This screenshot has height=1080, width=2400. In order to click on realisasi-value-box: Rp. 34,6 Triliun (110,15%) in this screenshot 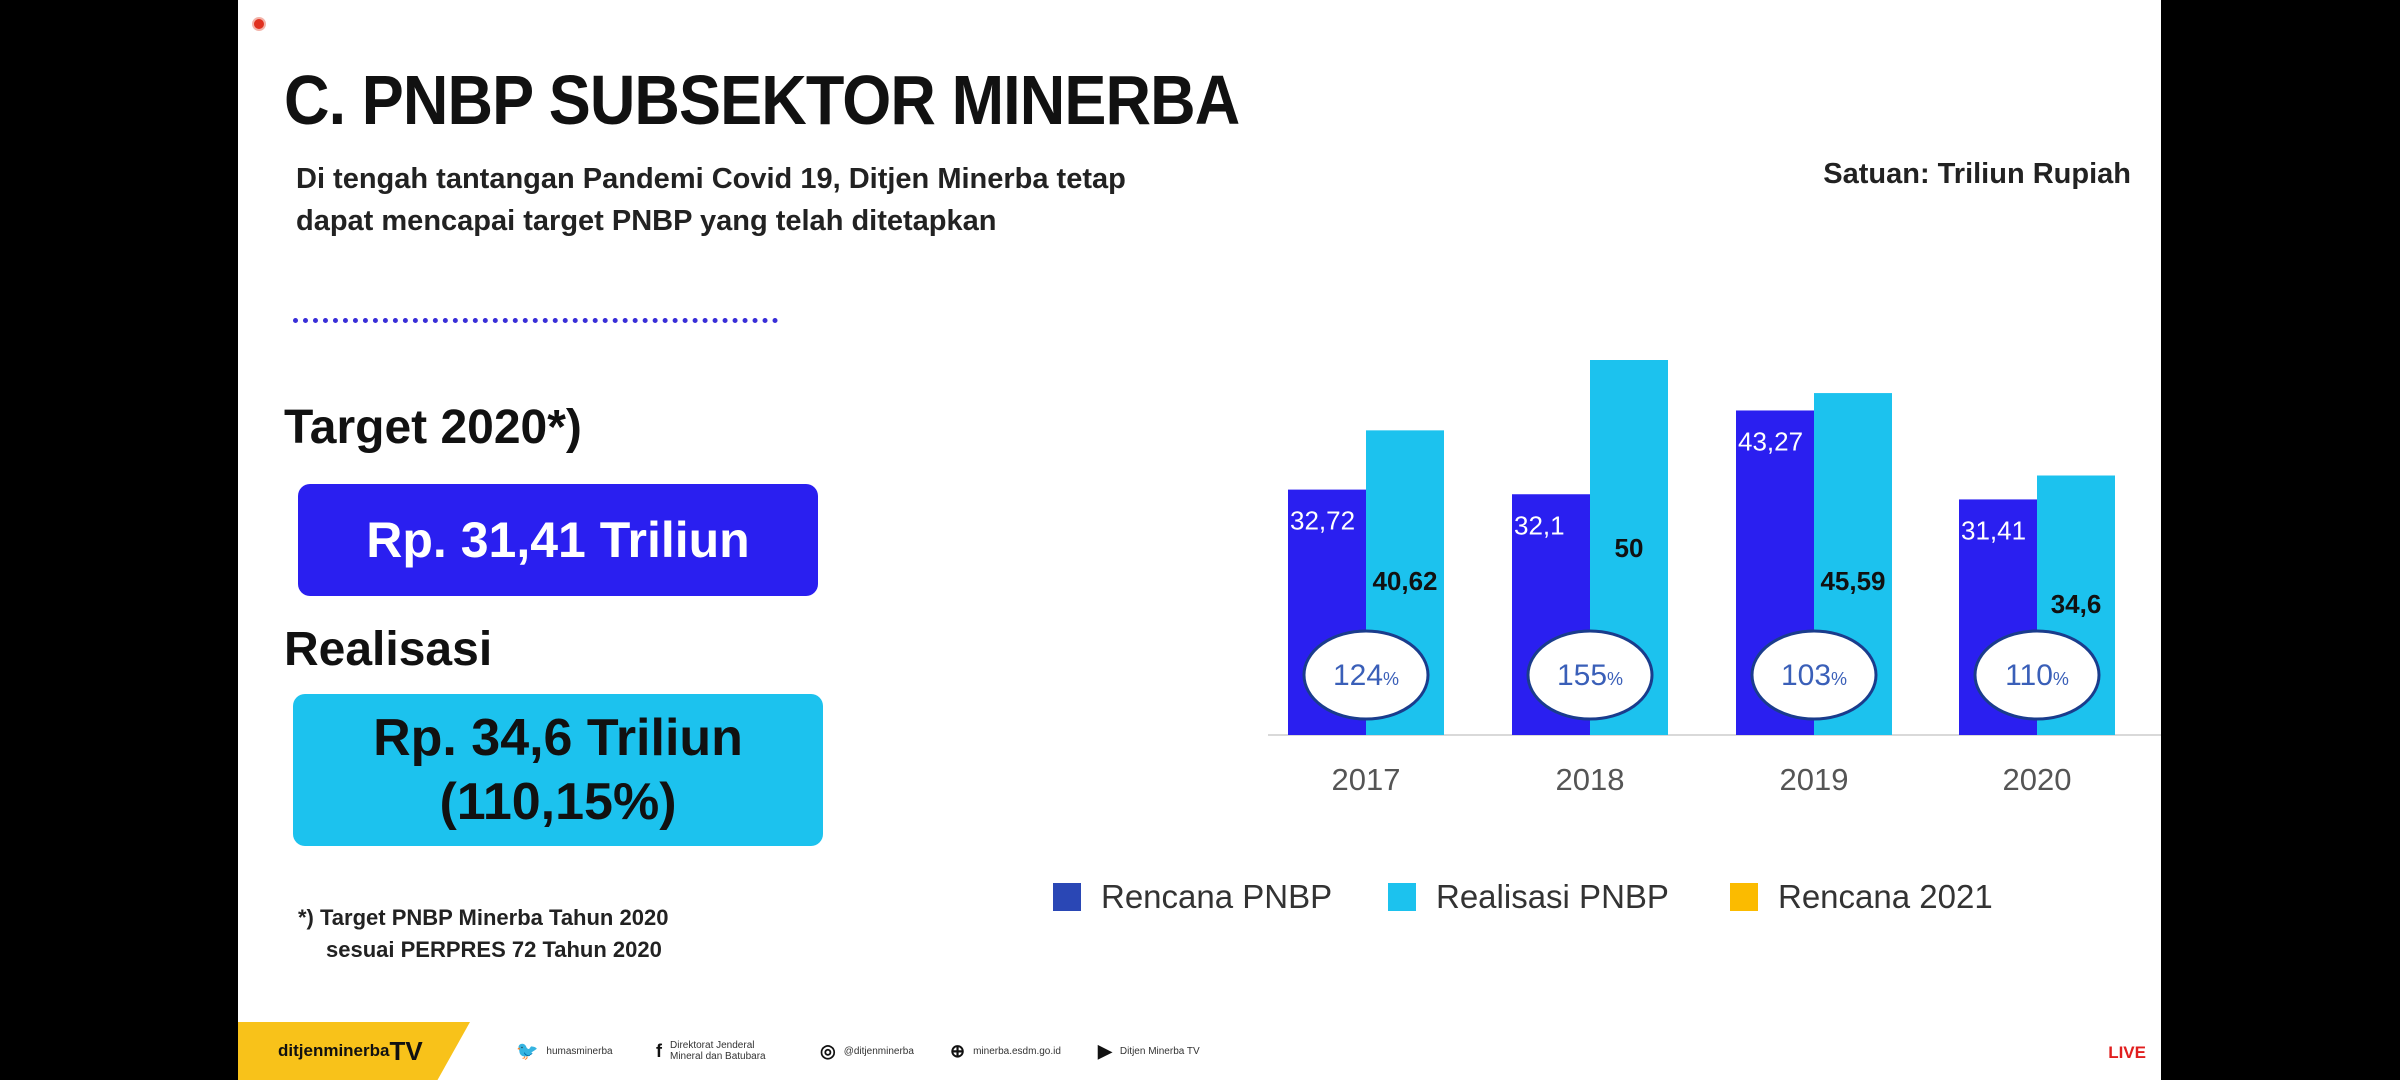, I will do `click(558, 770)`.